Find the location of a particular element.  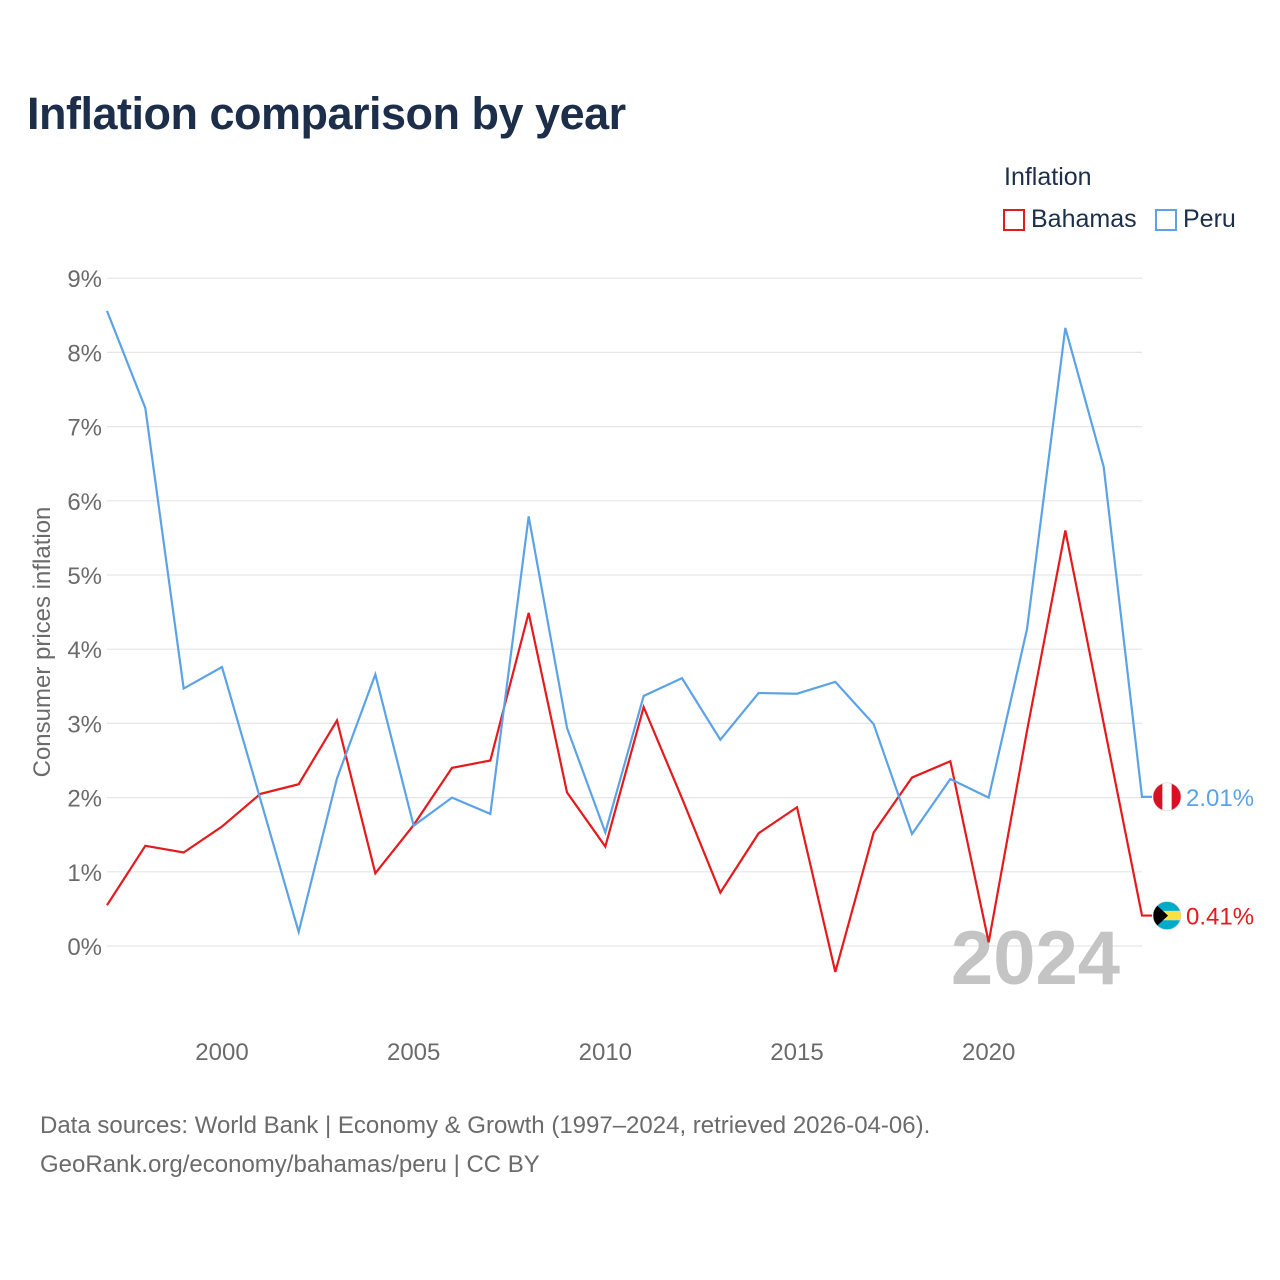

y-tick-label: 5% is located at coordinates (84, 576).